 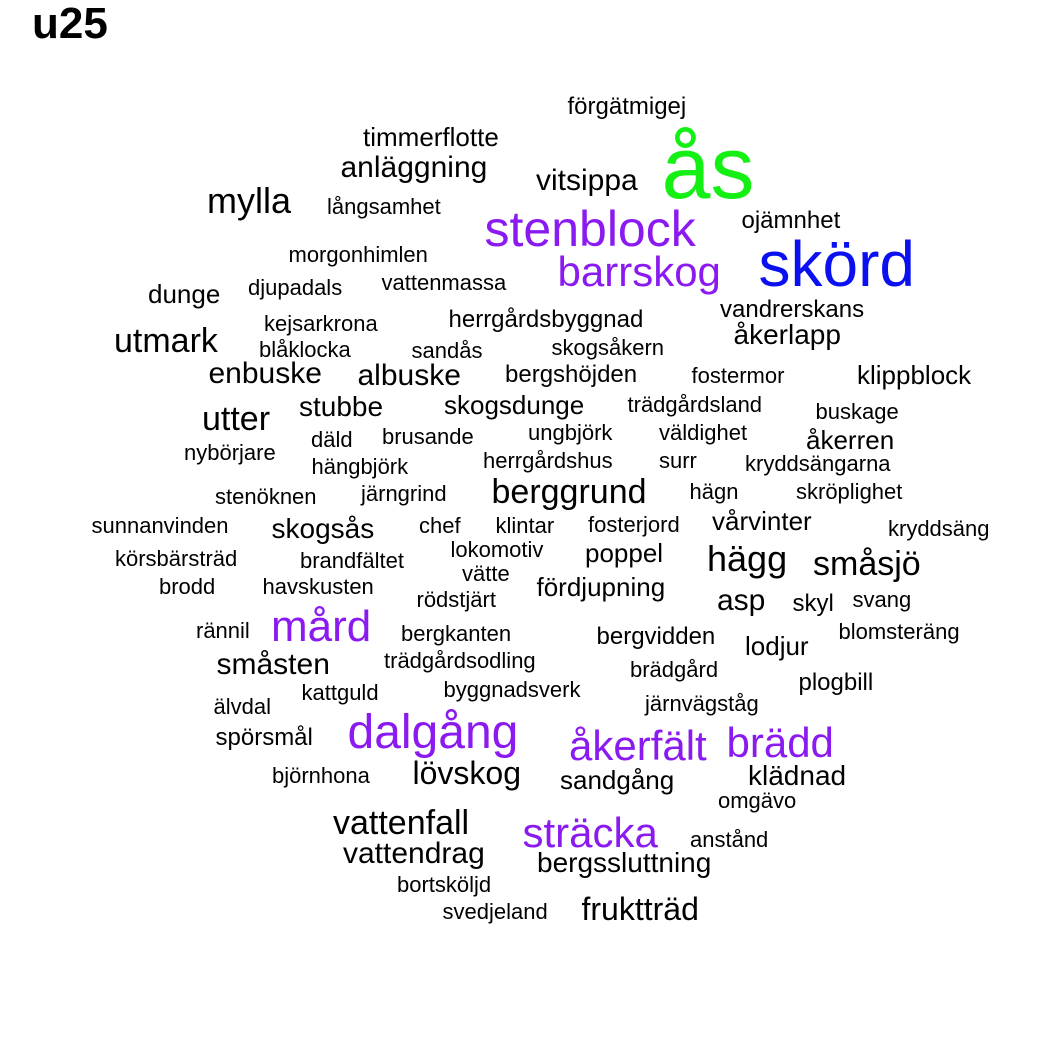 I want to click on cloud-word: mylla, so click(x=249, y=201).